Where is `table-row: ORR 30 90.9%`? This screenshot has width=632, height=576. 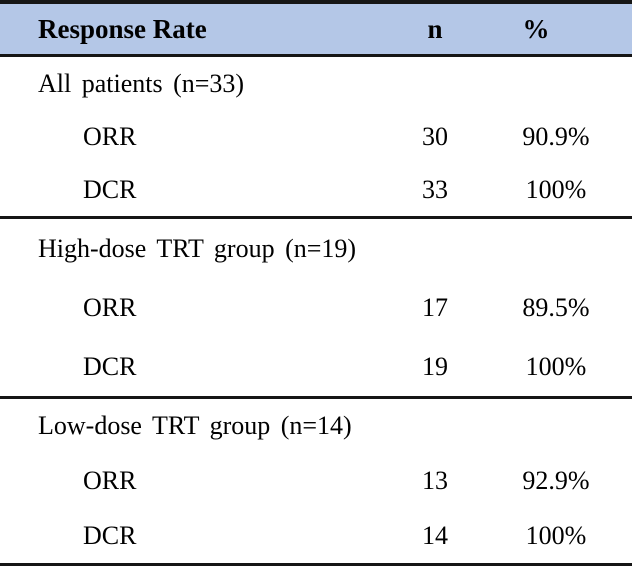 table-row: ORR 30 90.9% is located at coordinates (316, 136).